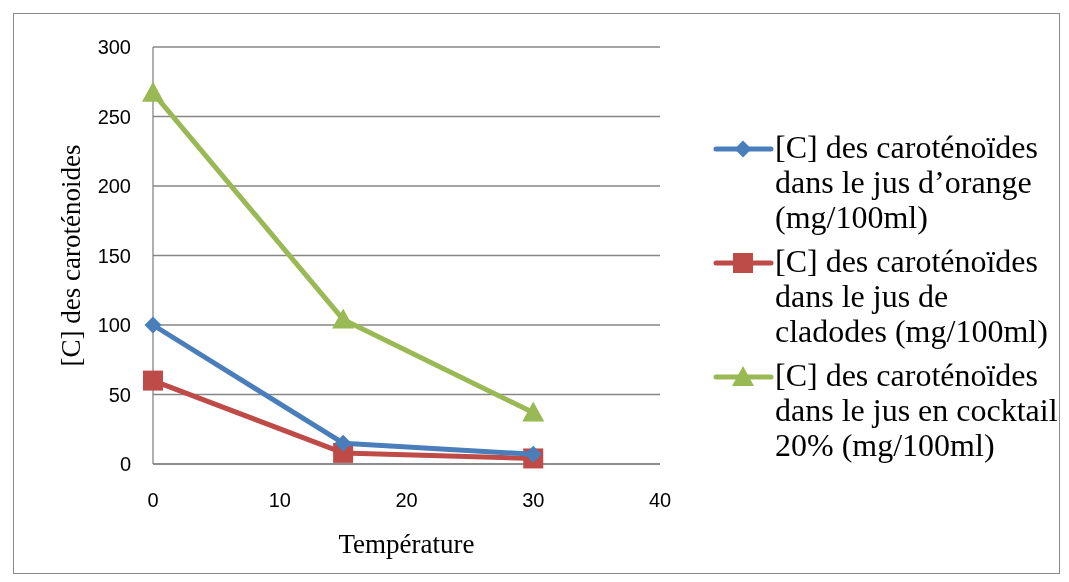 Image resolution: width=1069 pixels, height=582 pixels. Describe the element at coordinates (114, 47) in the screenshot. I see `y-tick-label: 300` at that location.